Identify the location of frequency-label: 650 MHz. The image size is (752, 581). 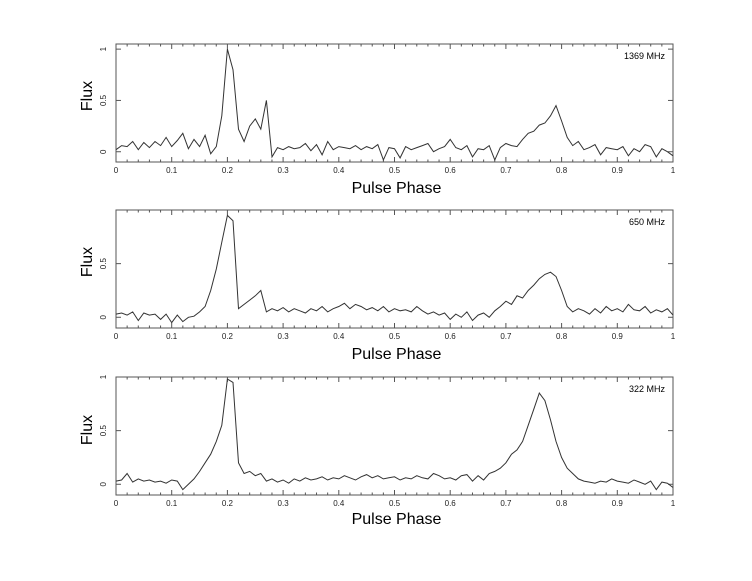
(647, 222).